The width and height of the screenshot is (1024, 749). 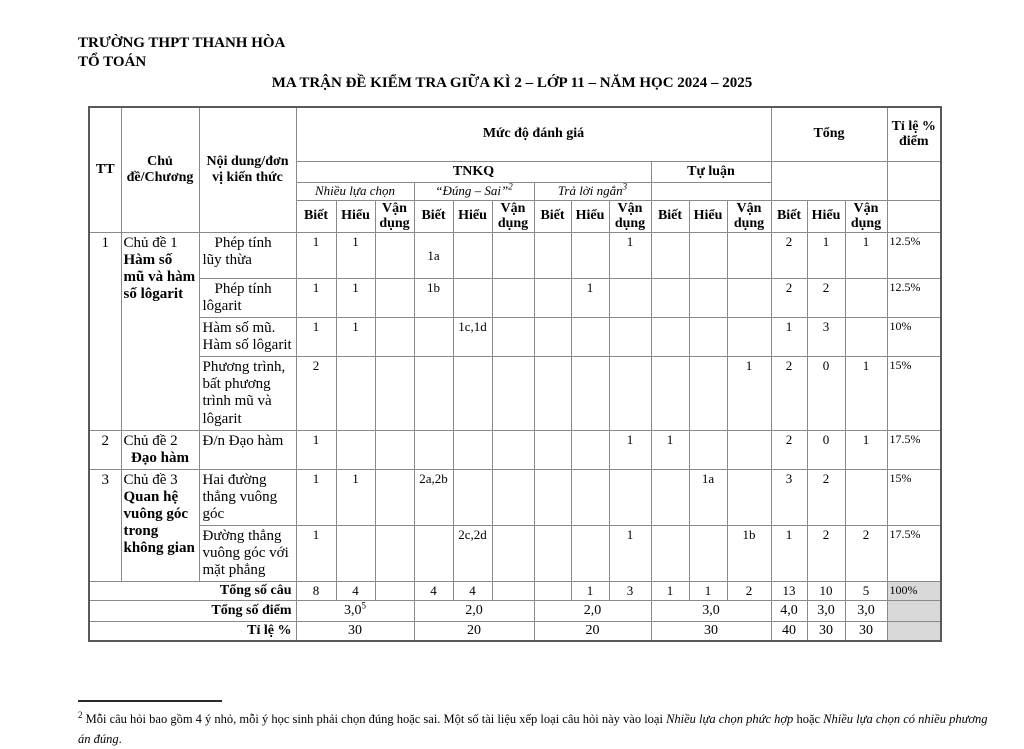 What do you see at coordinates (711, 611) in the screenshot?
I see `points-essay: 3,0` at bounding box center [711, 611].